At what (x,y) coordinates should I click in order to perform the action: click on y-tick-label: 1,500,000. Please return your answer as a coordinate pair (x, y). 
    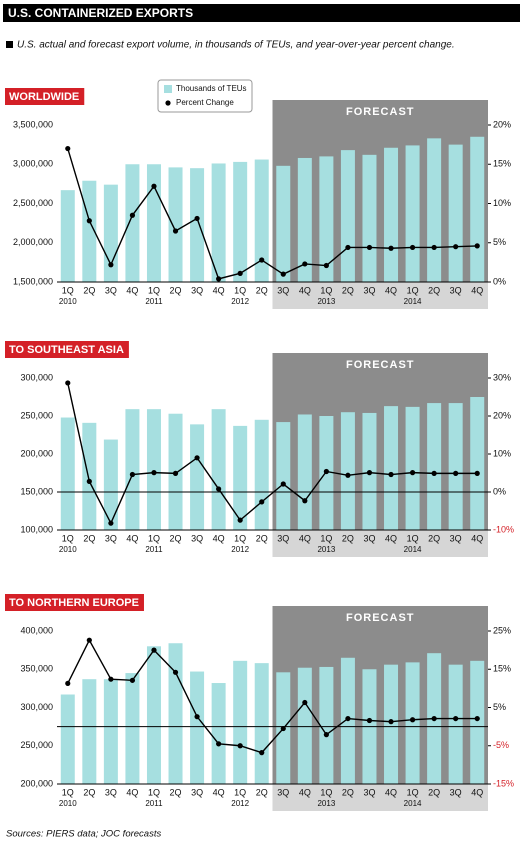
    Looking at the image, I should click on (33, 281).